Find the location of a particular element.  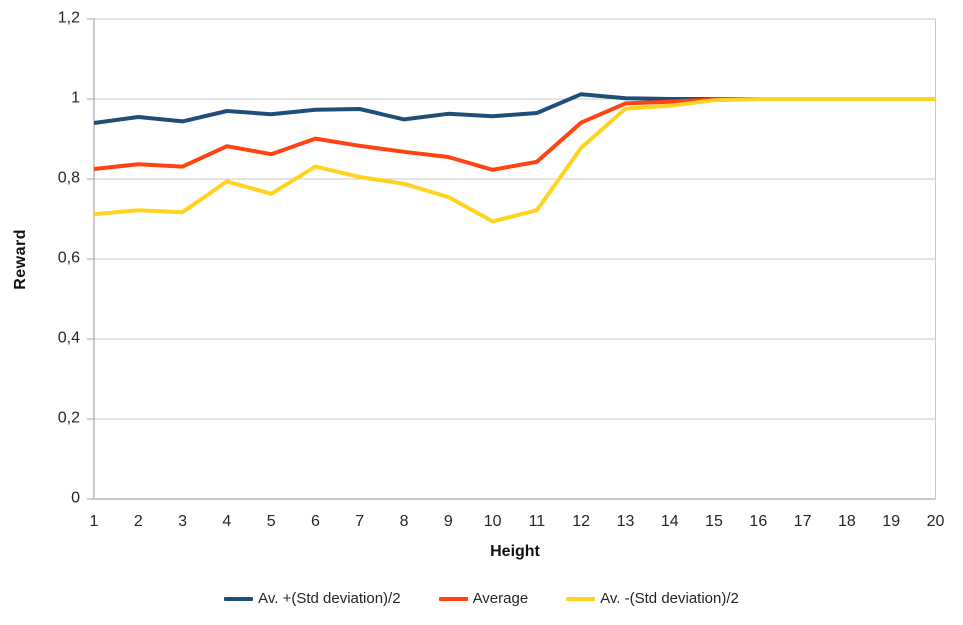

legend-item-2: Av. -(Std deviation)/2 is located at coordinates (652, 598).